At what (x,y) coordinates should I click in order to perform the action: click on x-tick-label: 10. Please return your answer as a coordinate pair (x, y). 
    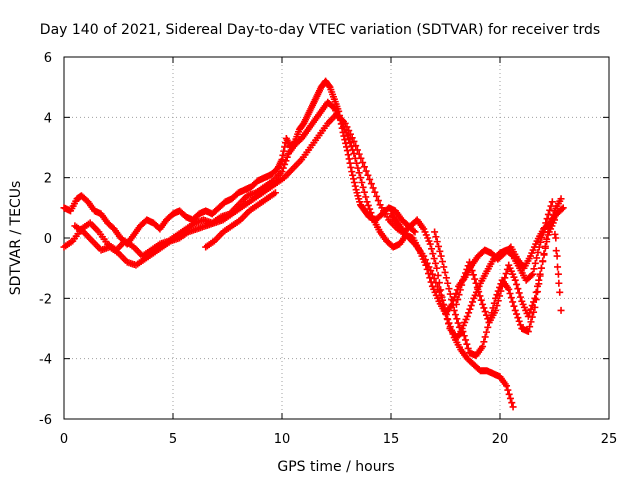
    Looking at the image, I should click on (282, 439).